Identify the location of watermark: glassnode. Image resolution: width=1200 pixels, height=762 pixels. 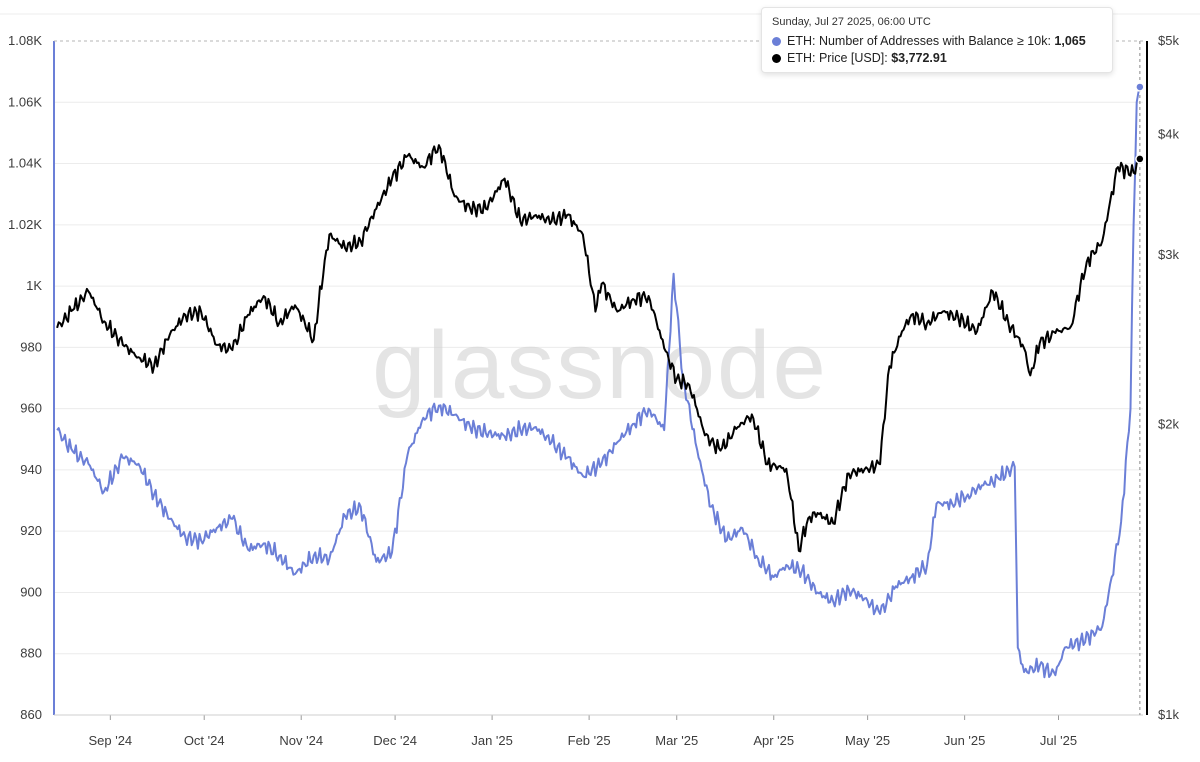
(600, 365).